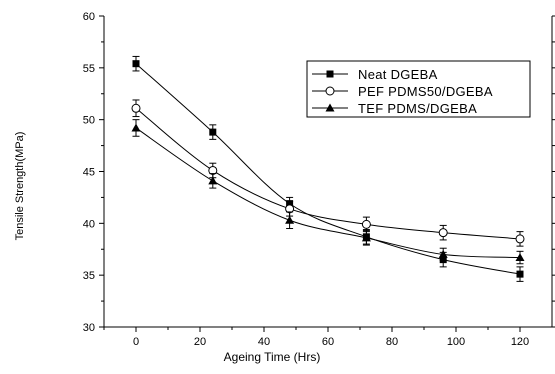 This screenshot has height=374, width=555. What do you see at coordinates (89, 121) in the screenshot?
I see `y-tick-label: 50` at bounding box center [89, 121].